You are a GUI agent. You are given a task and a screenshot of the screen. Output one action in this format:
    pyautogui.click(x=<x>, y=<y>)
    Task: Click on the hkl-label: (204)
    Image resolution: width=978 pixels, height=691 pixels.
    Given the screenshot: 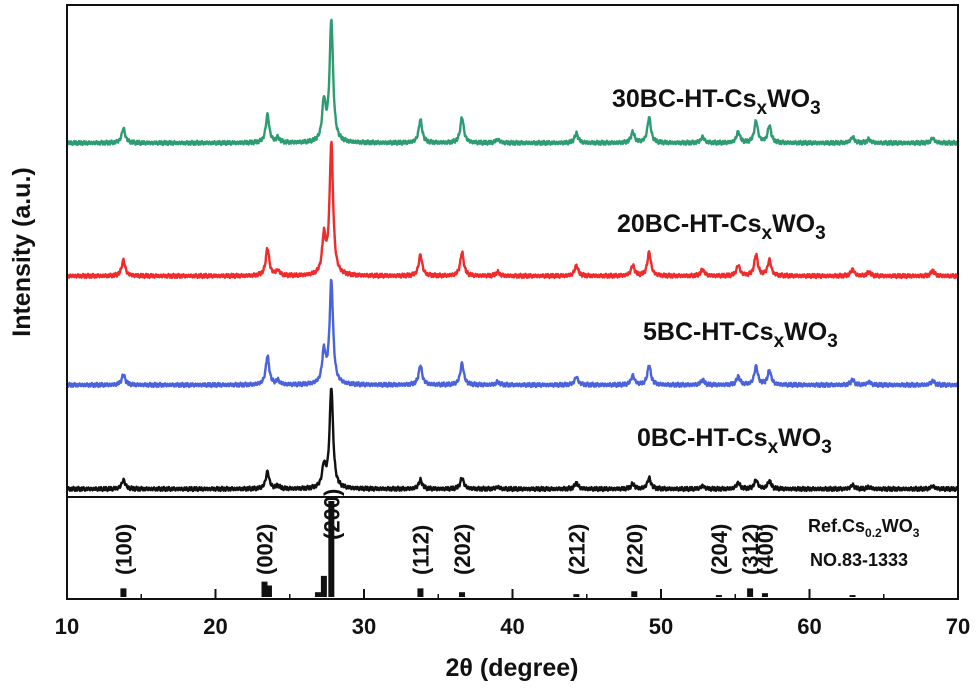 What is the action you would take?
    pyautogui.click(x=719, y=549)
    